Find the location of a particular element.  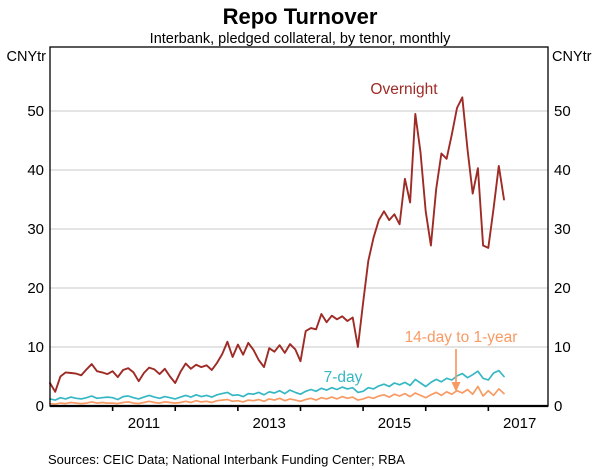

y-label-left-10: 10 is located at coordinates (35, 347).